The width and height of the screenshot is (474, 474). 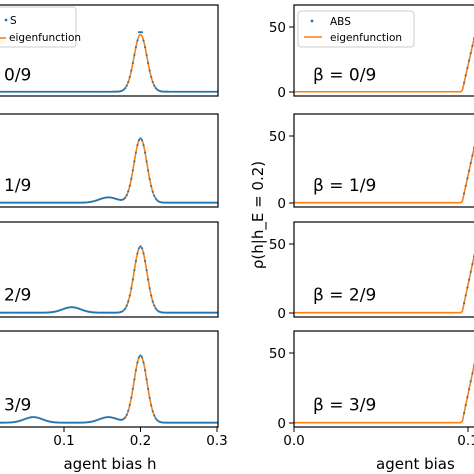 I want to click on right-legend: ABS eigenfunction, so click(x=356, y=29).